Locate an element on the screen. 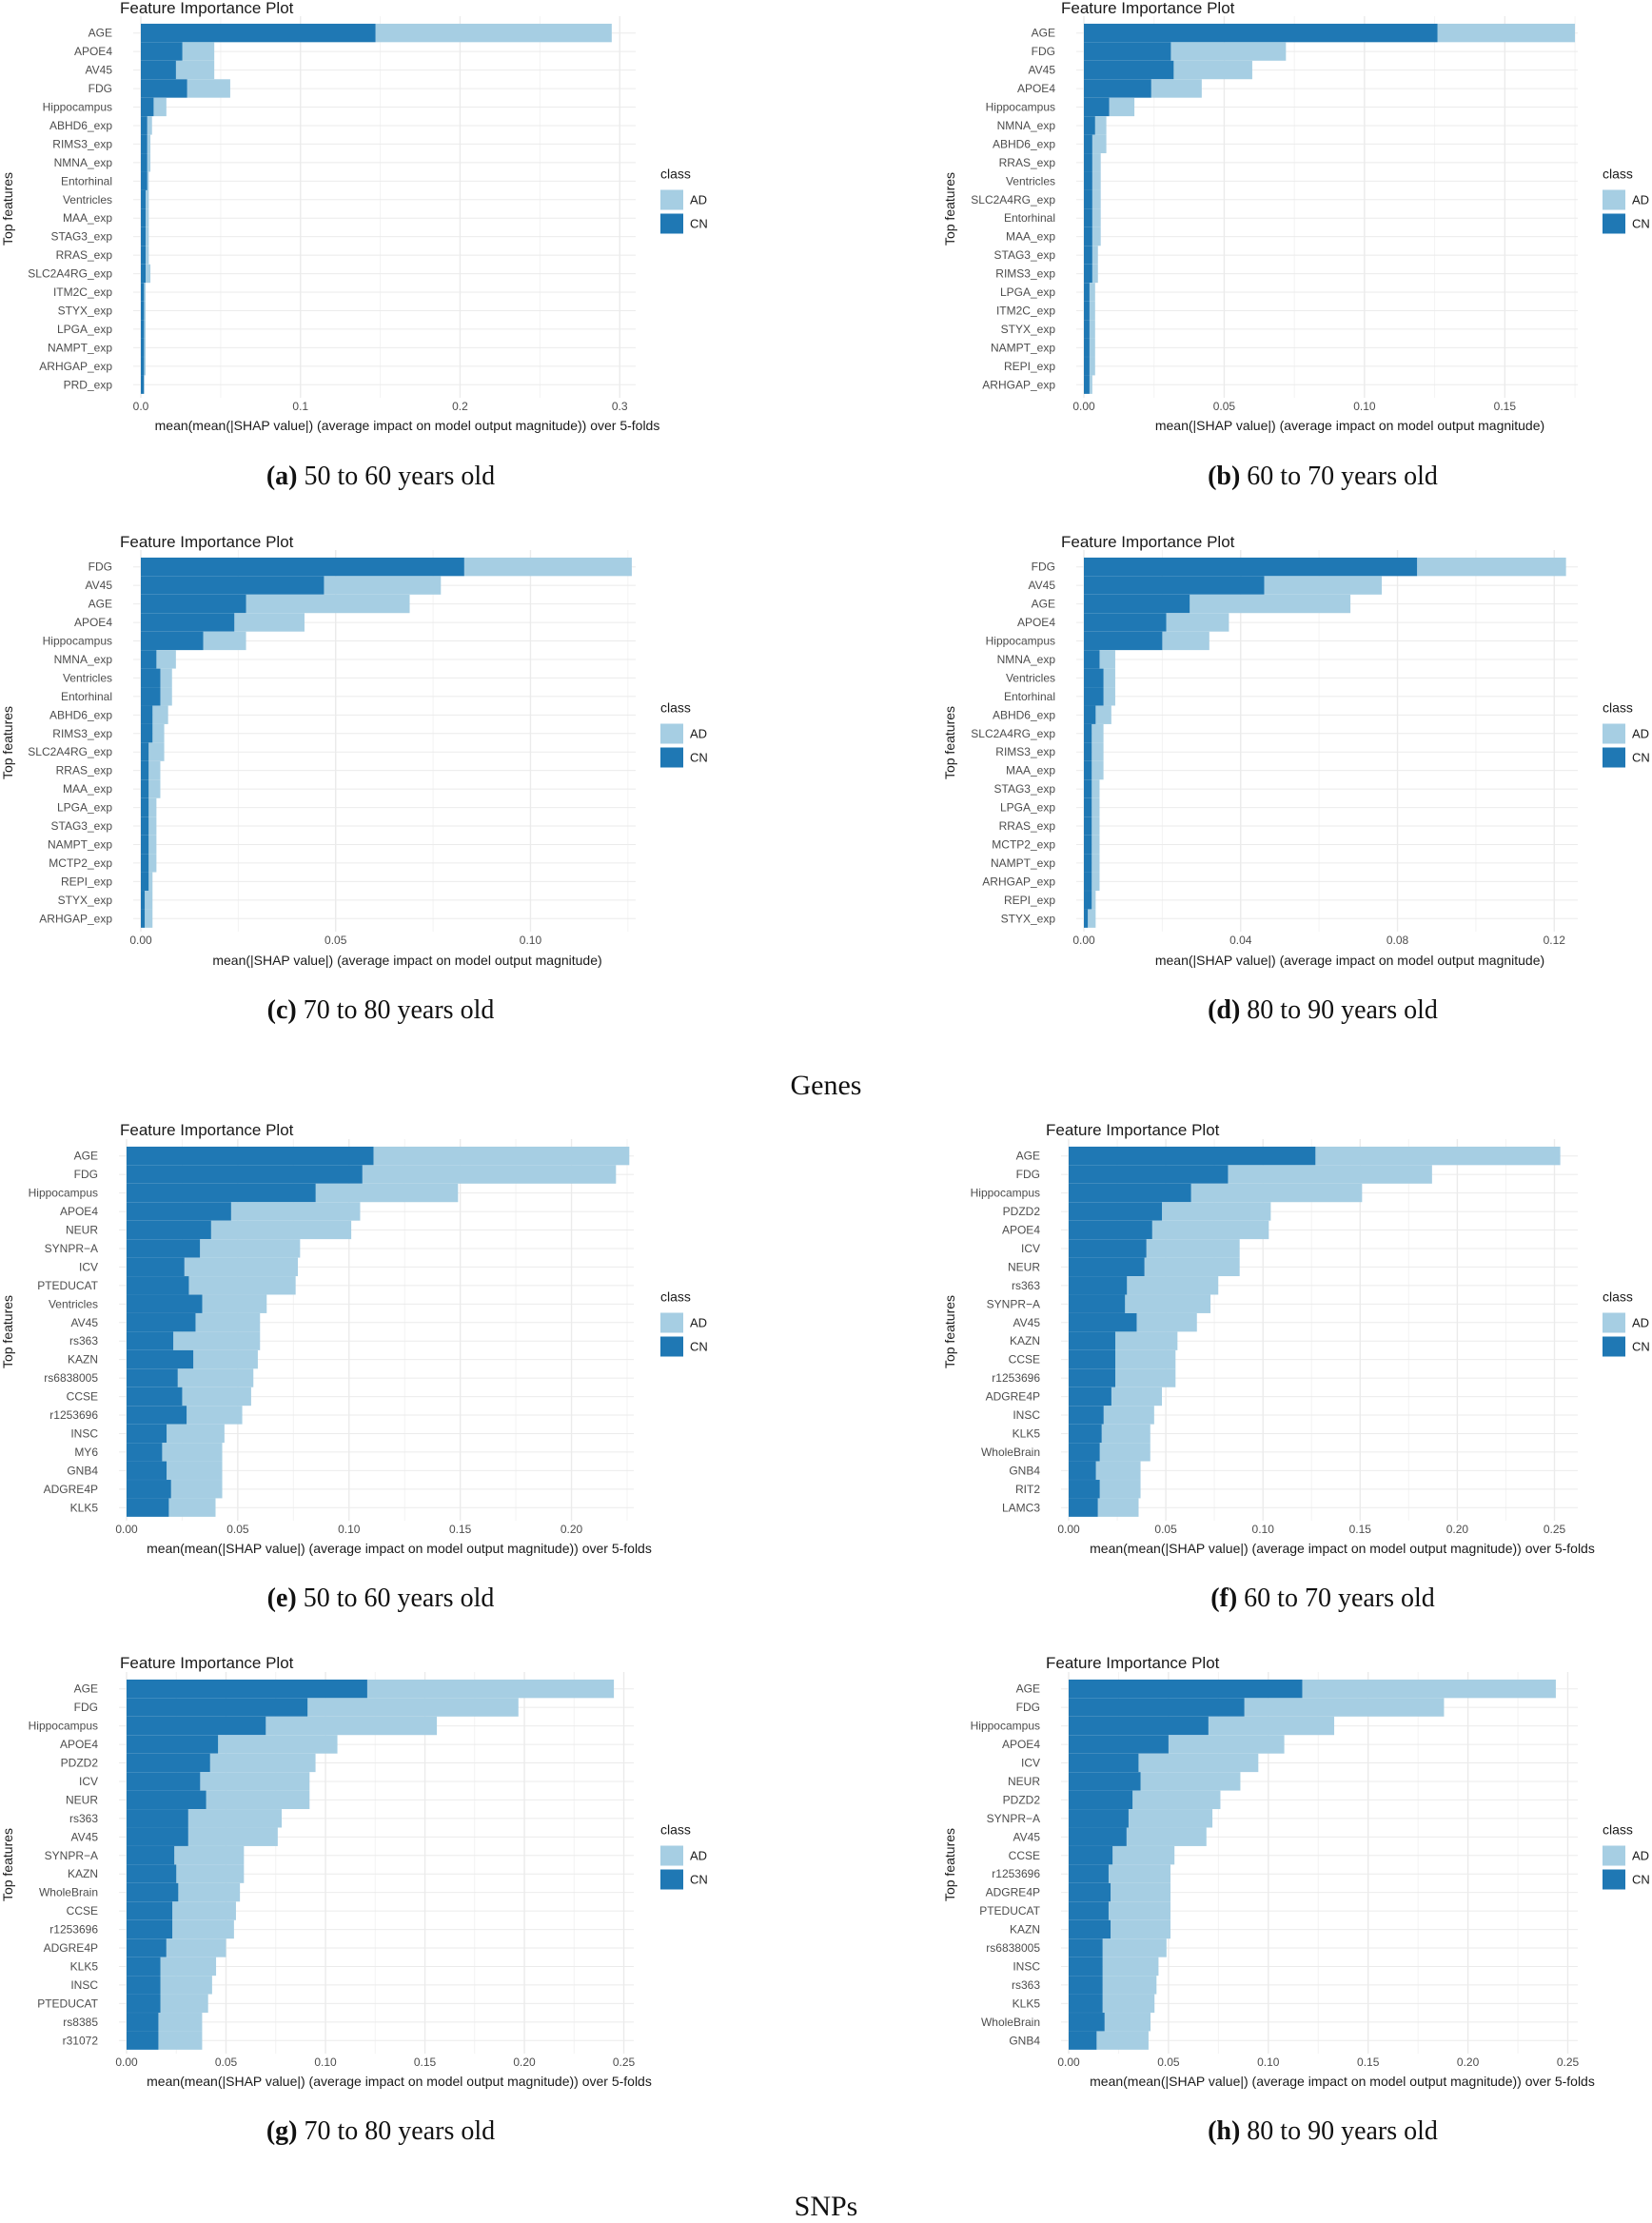  feature-label-e-13: CCSE is located at coordinates (83, 1397).